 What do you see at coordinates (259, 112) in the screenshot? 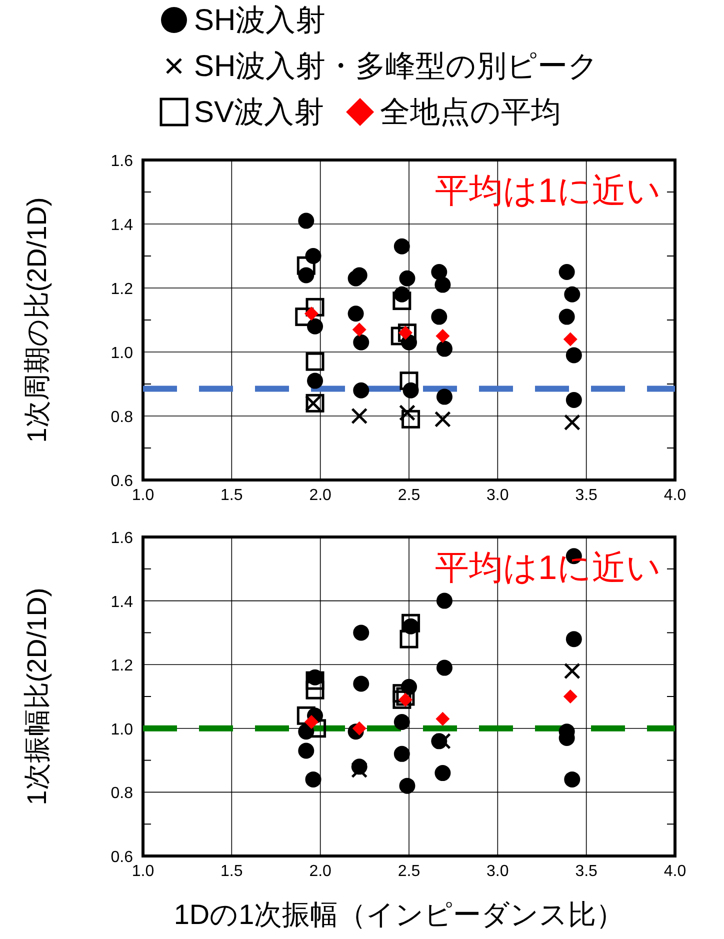
I see `legend-label: SV波入射` at bounding box center [259, 112].